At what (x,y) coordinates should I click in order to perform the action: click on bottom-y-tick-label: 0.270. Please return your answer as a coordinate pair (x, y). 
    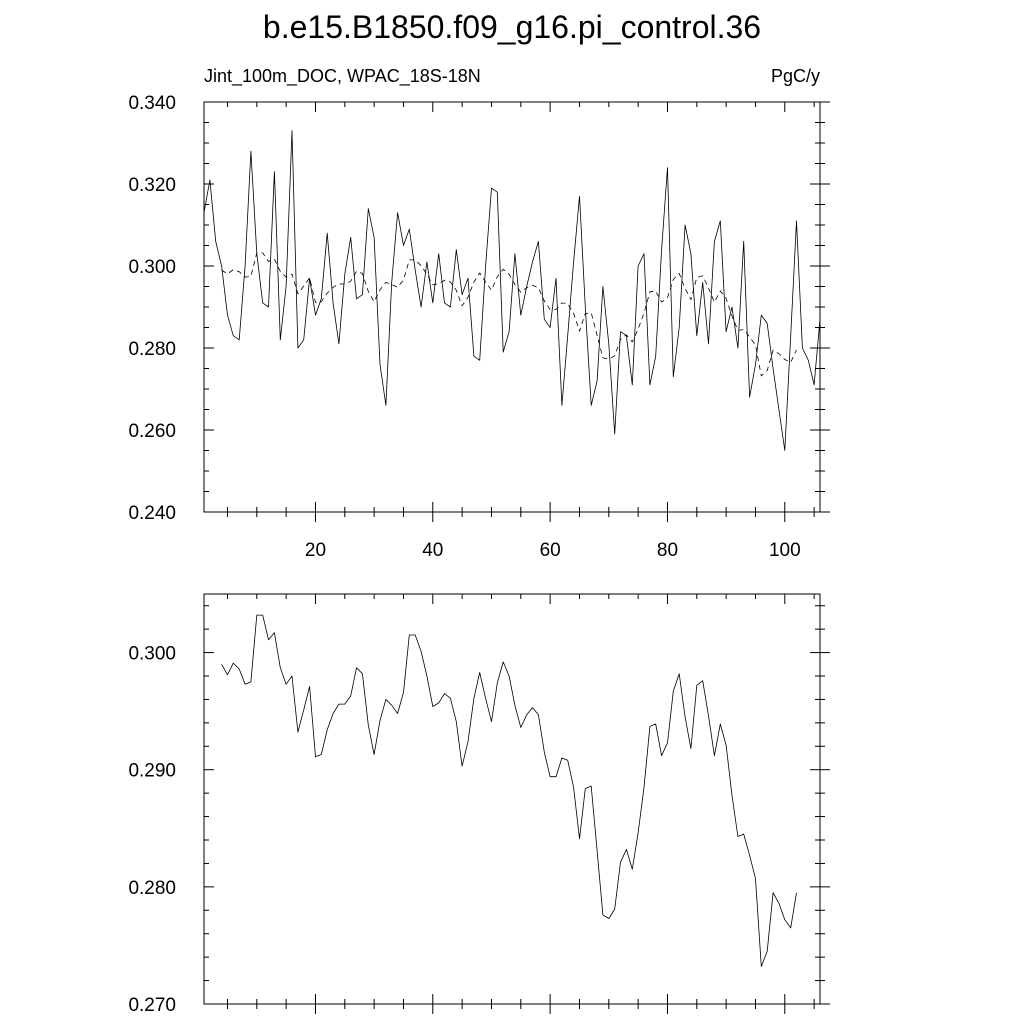
    Looking at the image, I should click on (152, 1005).